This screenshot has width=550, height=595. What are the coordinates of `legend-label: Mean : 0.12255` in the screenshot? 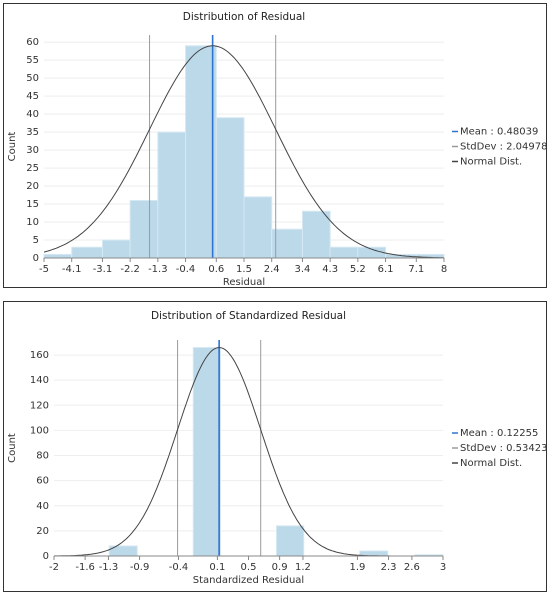 It's located at (499, 433).